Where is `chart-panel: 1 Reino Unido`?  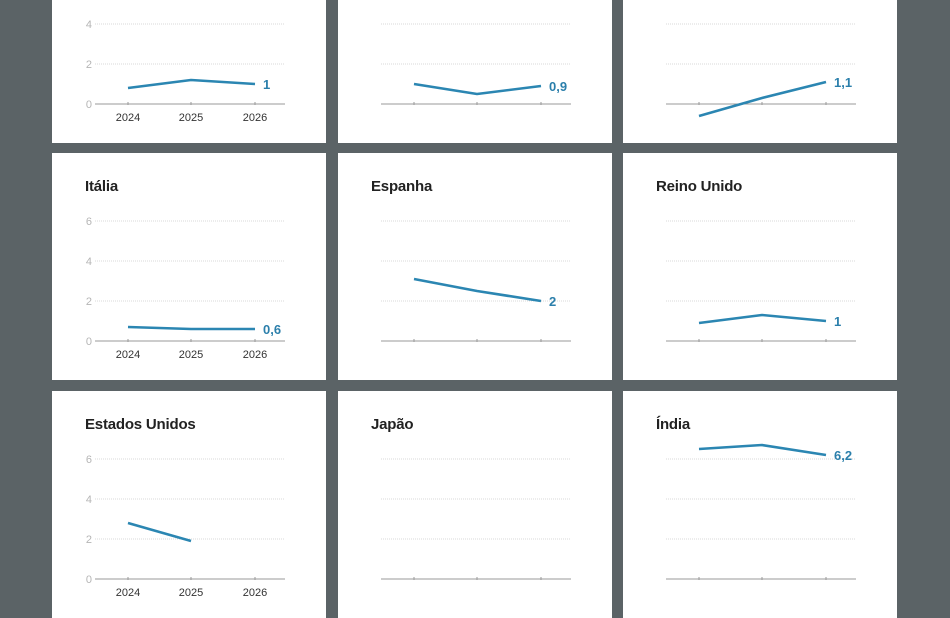 chart-panel: 1 Reino Unido is located at coordinates (760, 266).